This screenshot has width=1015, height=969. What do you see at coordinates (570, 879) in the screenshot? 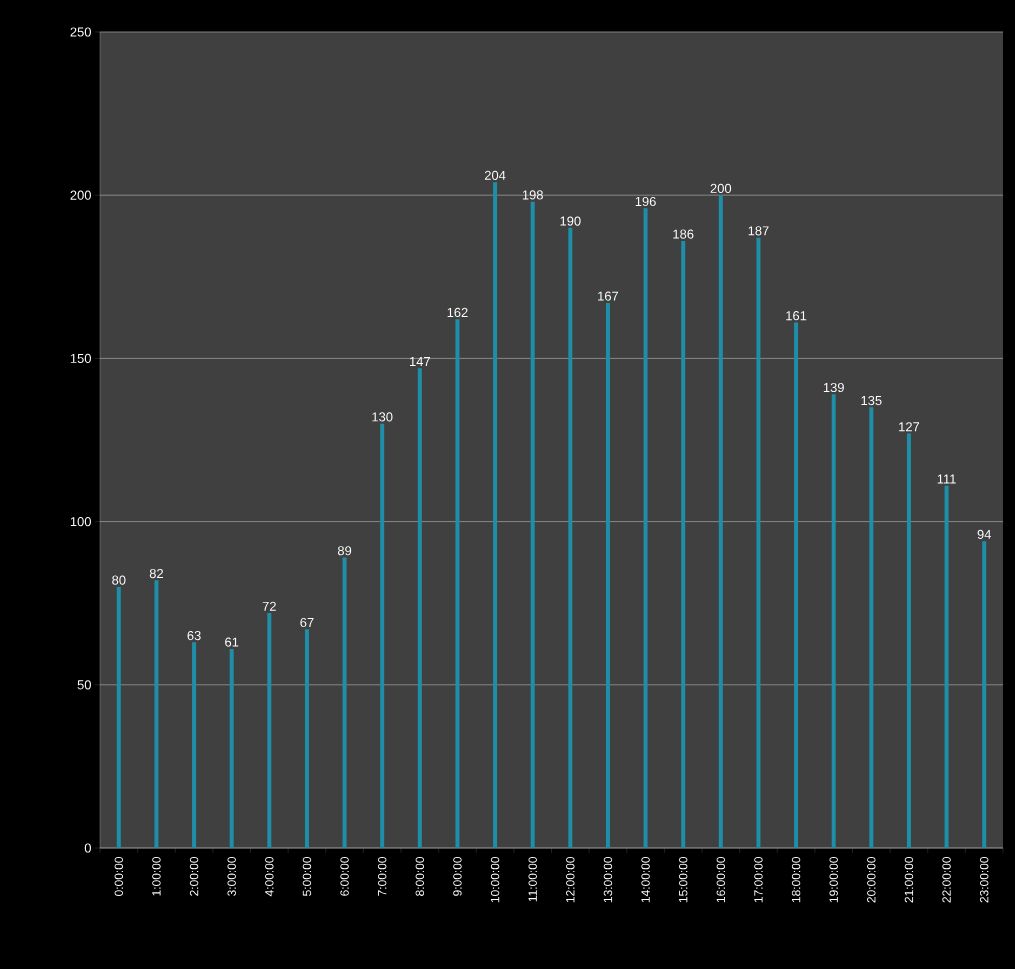
I see `x-tick-label: 12:00:00` at bounding box center [570, 879].